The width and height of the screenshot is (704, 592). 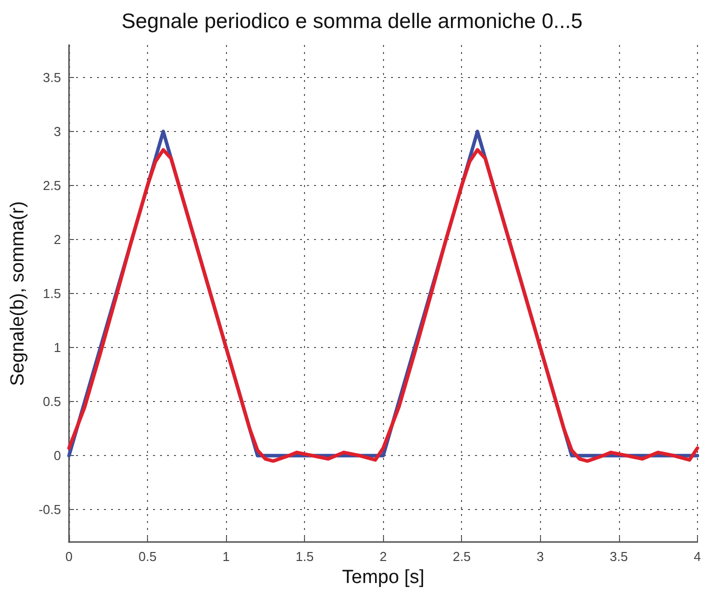 I want to click on y-tick-label: 3.5, so click(x=51, y=77).